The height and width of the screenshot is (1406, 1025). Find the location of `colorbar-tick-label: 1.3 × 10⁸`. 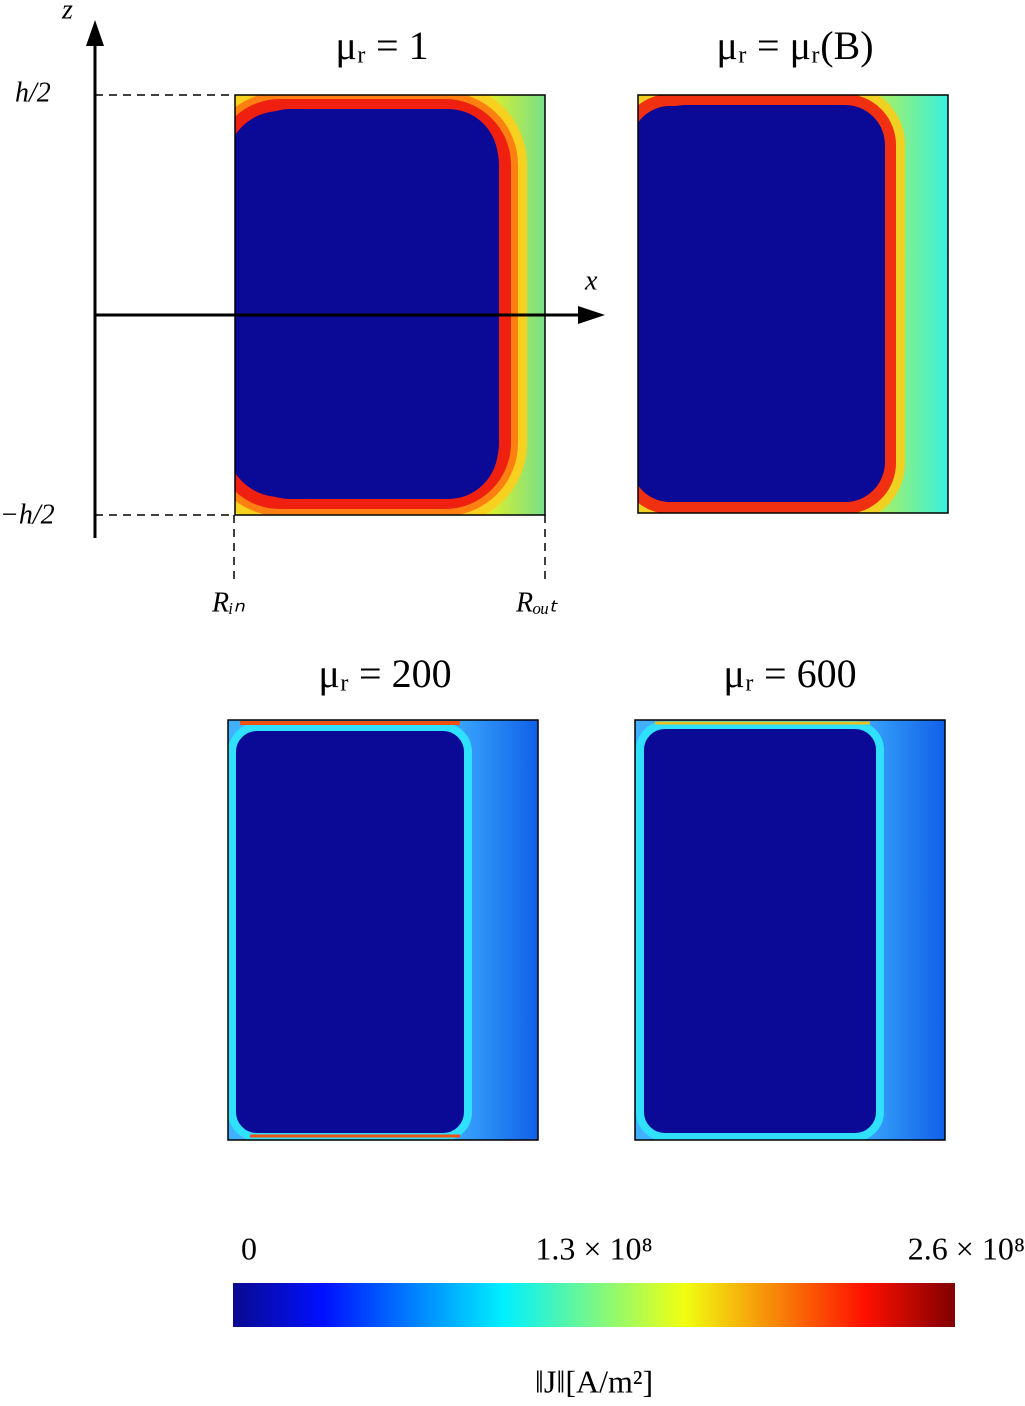

colorbar-tick-label: 1.3 × 10⁸ is located at coordinates (593, 1248).